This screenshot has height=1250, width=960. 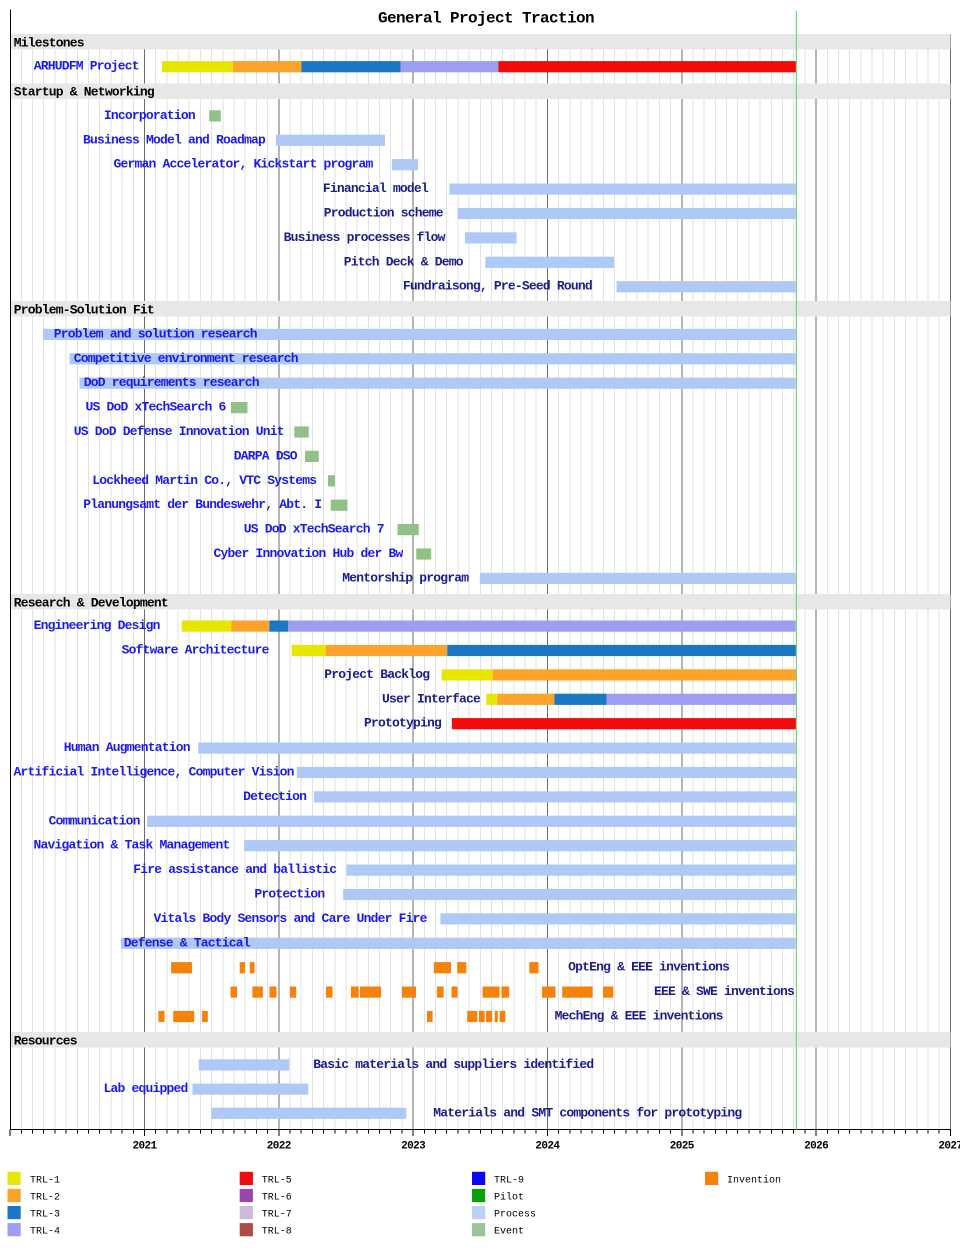 What do you see at coordinates (127, 747) in the screenshot?
I see `svg-text: Human Augmentation` at bounding box center [127, 747].